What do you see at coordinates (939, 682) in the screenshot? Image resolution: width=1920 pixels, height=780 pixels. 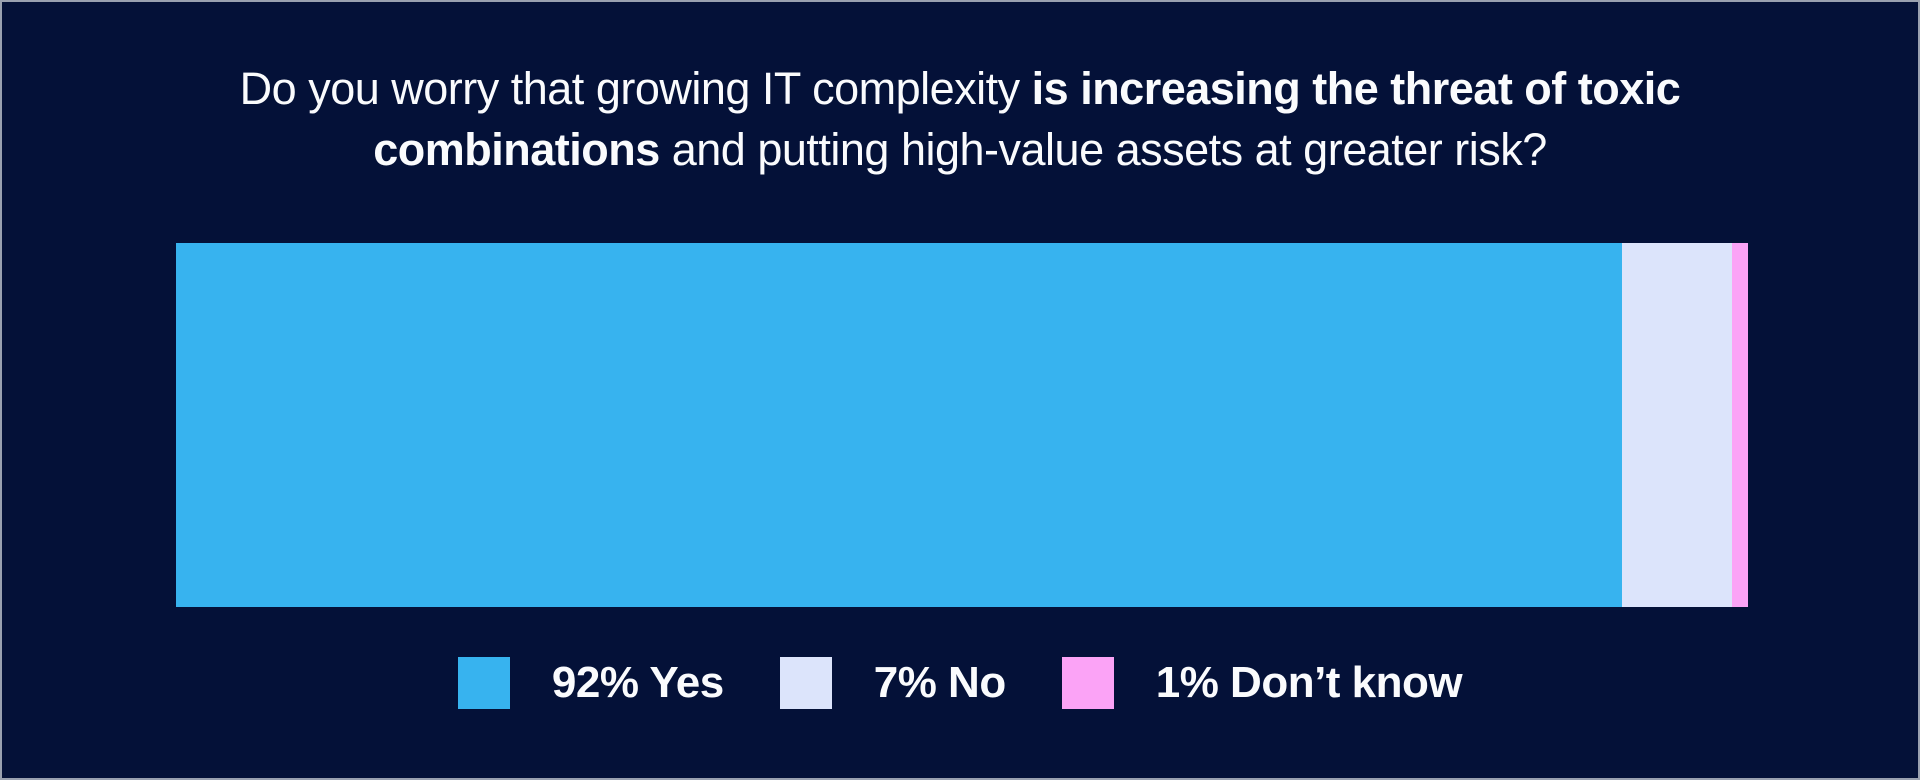 I see `legend-label-no: 7% No` at bounding box center [939, 682].